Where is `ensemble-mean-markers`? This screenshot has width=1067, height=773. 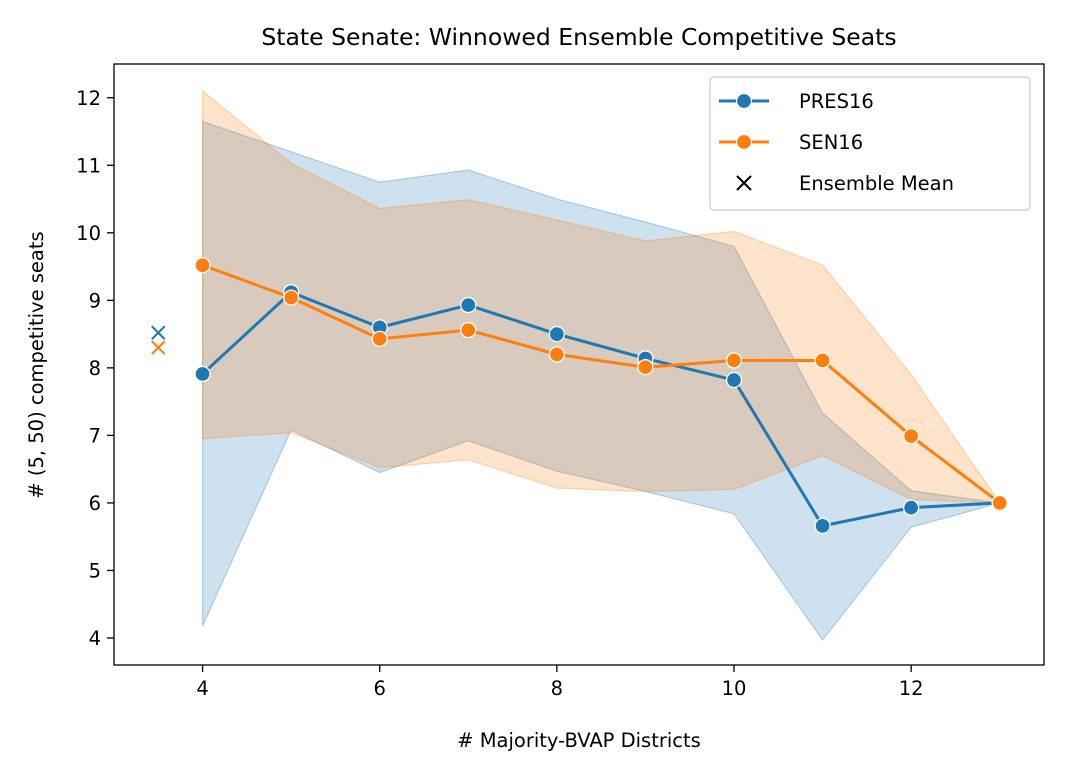
ensemble-mean-markers is located at coordinates (158, 340).